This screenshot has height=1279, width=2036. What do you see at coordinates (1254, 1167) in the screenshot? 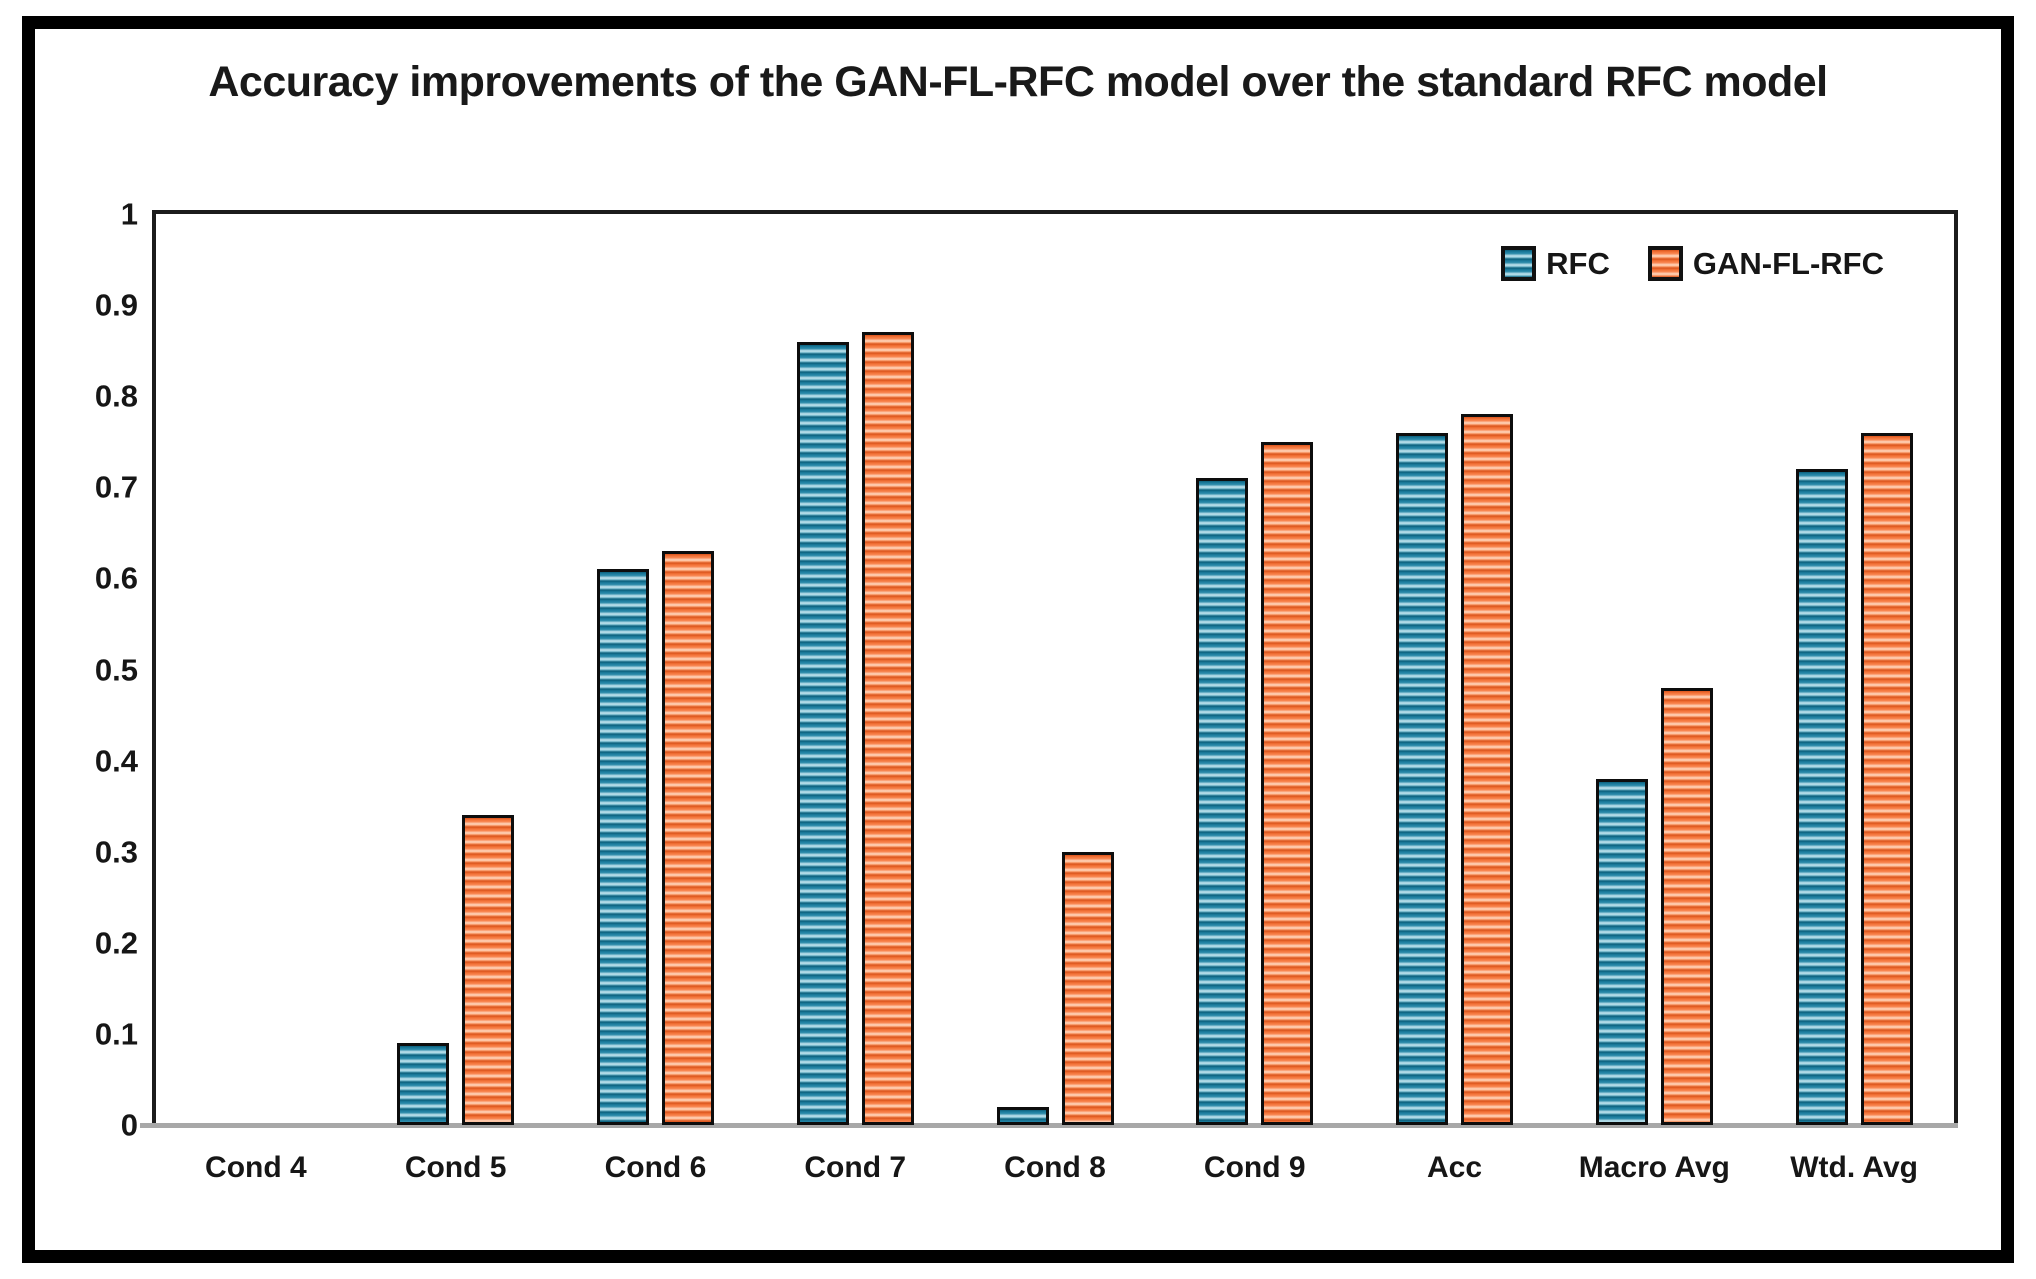
I see `x-axis-label-cond-9: Cond 9` at bounding box center [1254, 1167].